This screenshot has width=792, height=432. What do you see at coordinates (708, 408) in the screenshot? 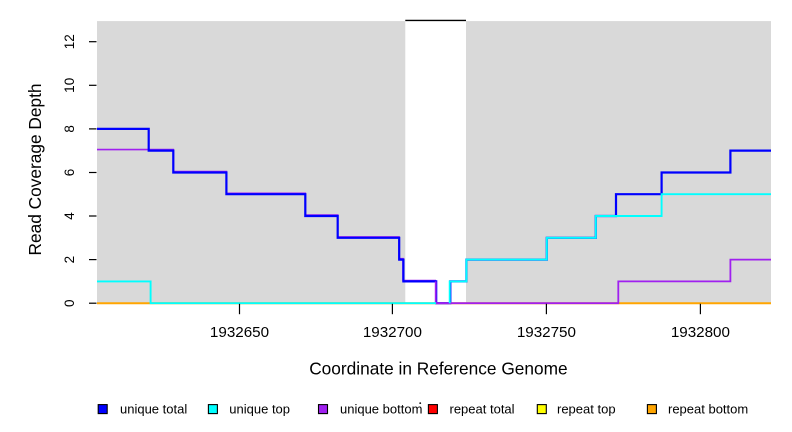
I see `svg-text: repeat bottom` at bounding box center [708, 408].